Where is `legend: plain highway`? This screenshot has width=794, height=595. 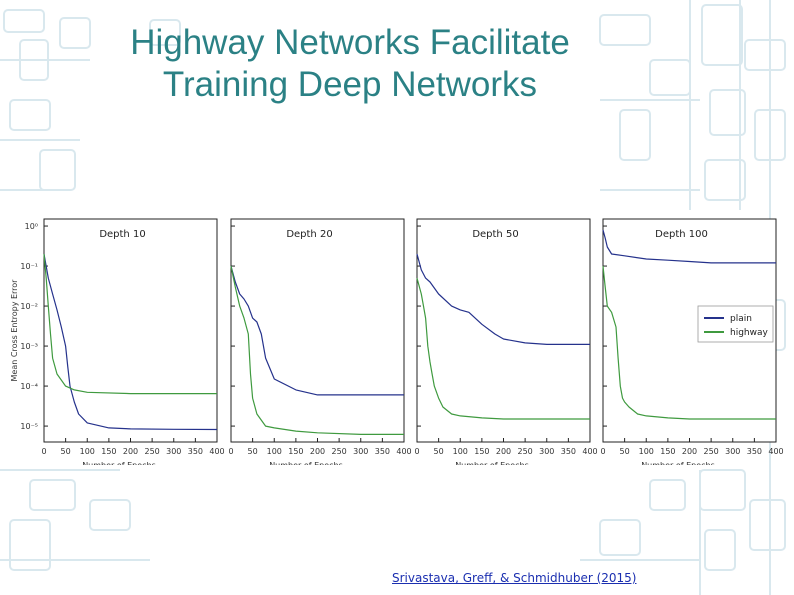
legend: plain highway is located at coordinates (735, 324).